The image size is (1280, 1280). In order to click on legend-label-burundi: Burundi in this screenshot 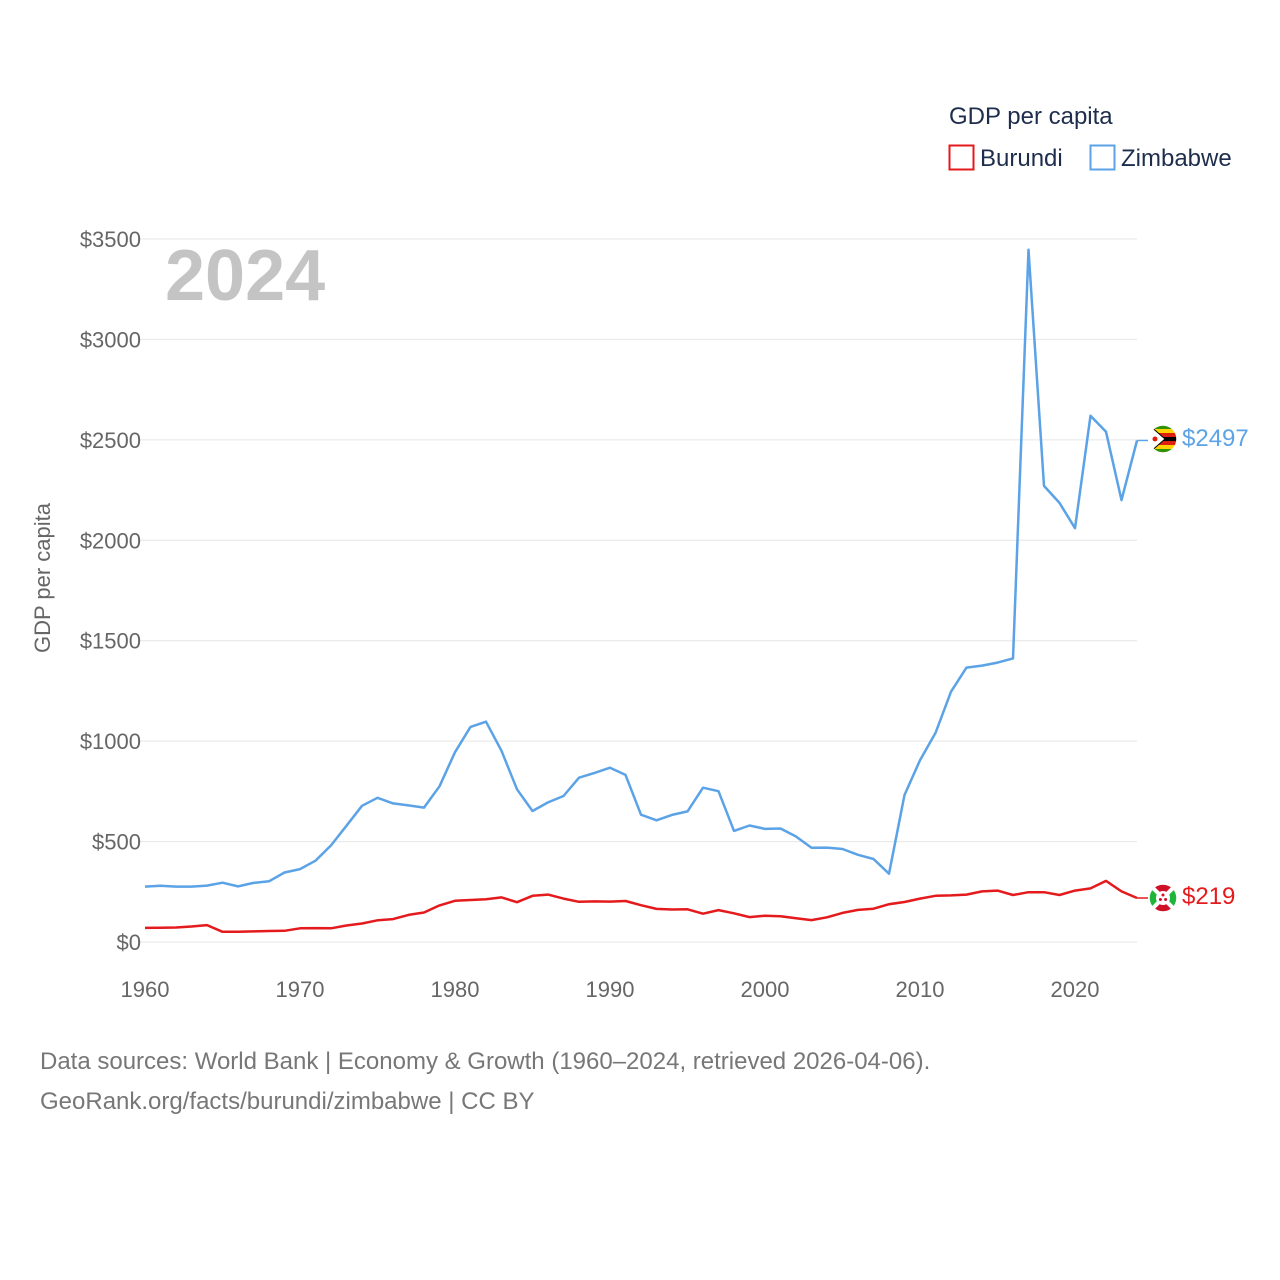, I will do `click(1021, 158)`.